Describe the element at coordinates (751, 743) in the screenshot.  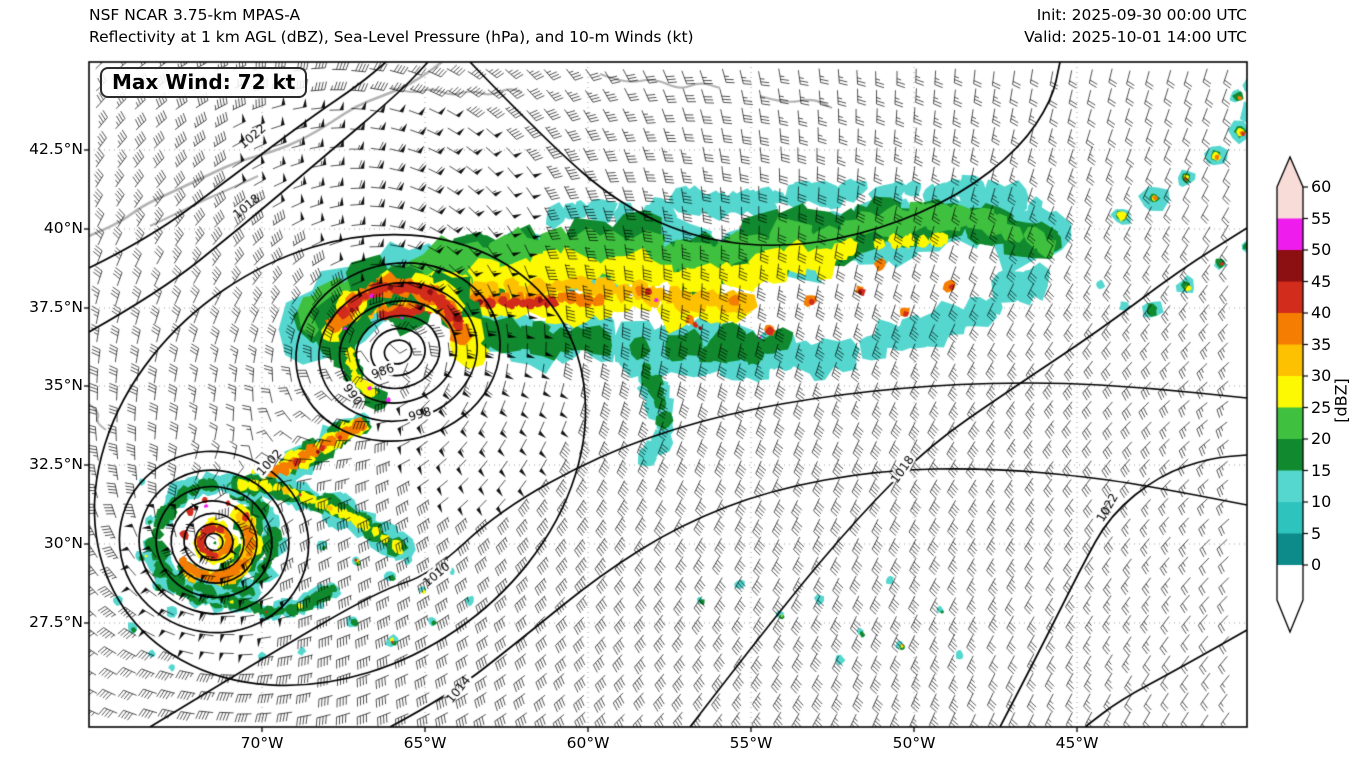
I see `x-tick-label: 55°W` at that location.